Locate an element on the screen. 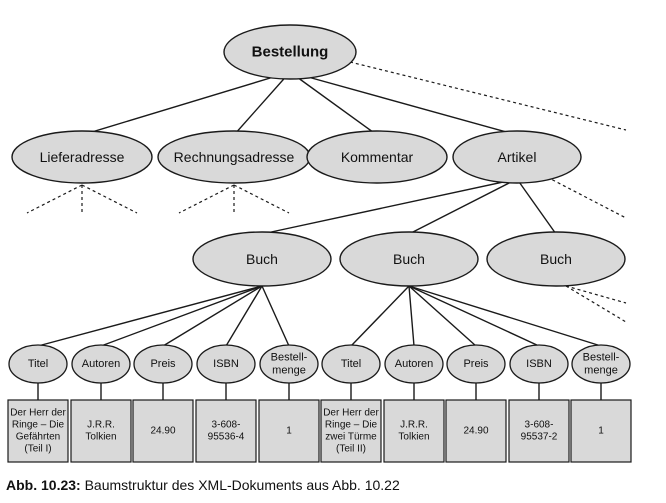 This screenshot has width=666, height=503. leaf-value-text: 24.90 is located at coordinates (162, 431).